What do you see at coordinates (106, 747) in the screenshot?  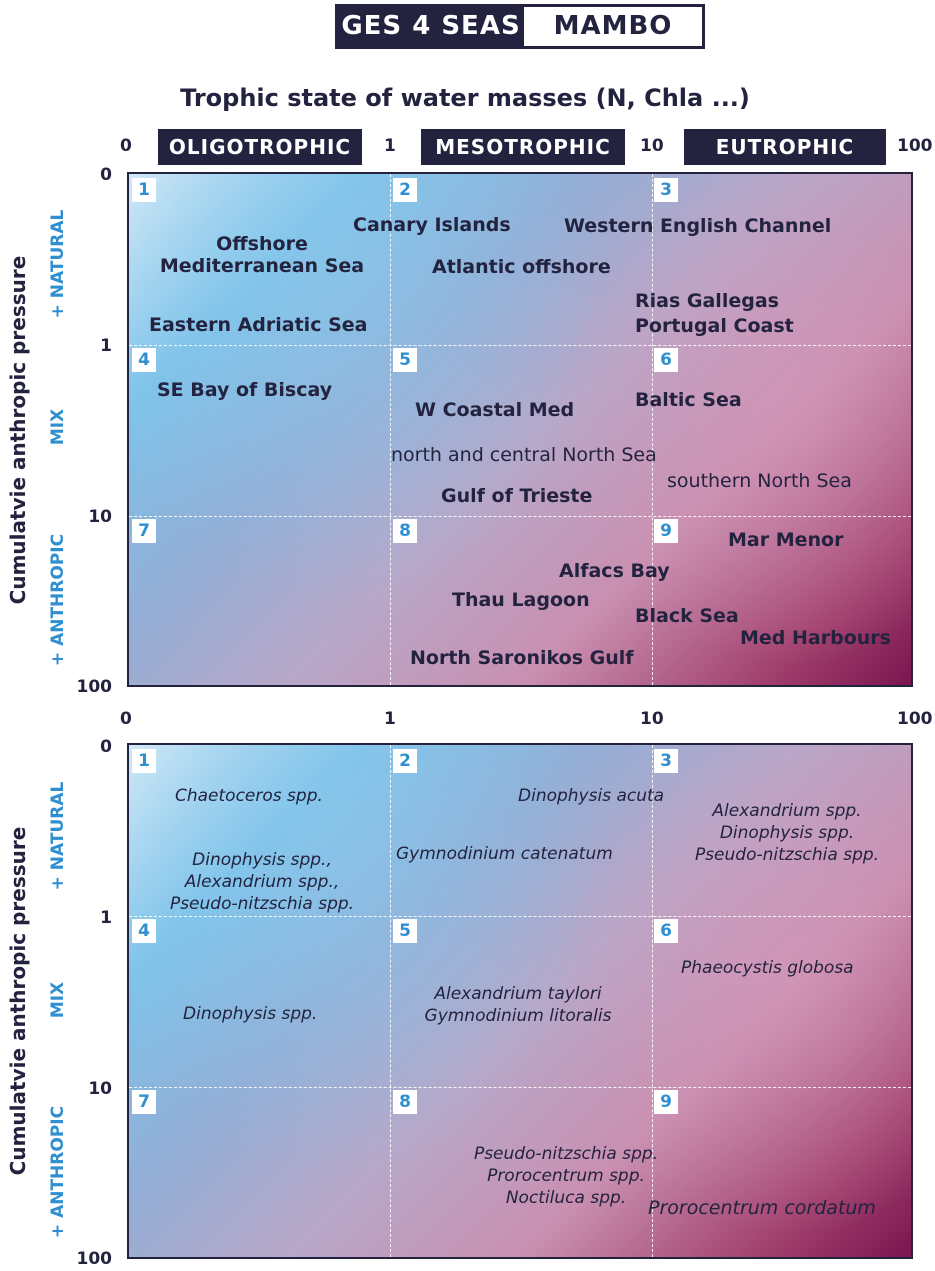 I see `y-tick-0-bottom: 0` at bounding box center [106, 747].